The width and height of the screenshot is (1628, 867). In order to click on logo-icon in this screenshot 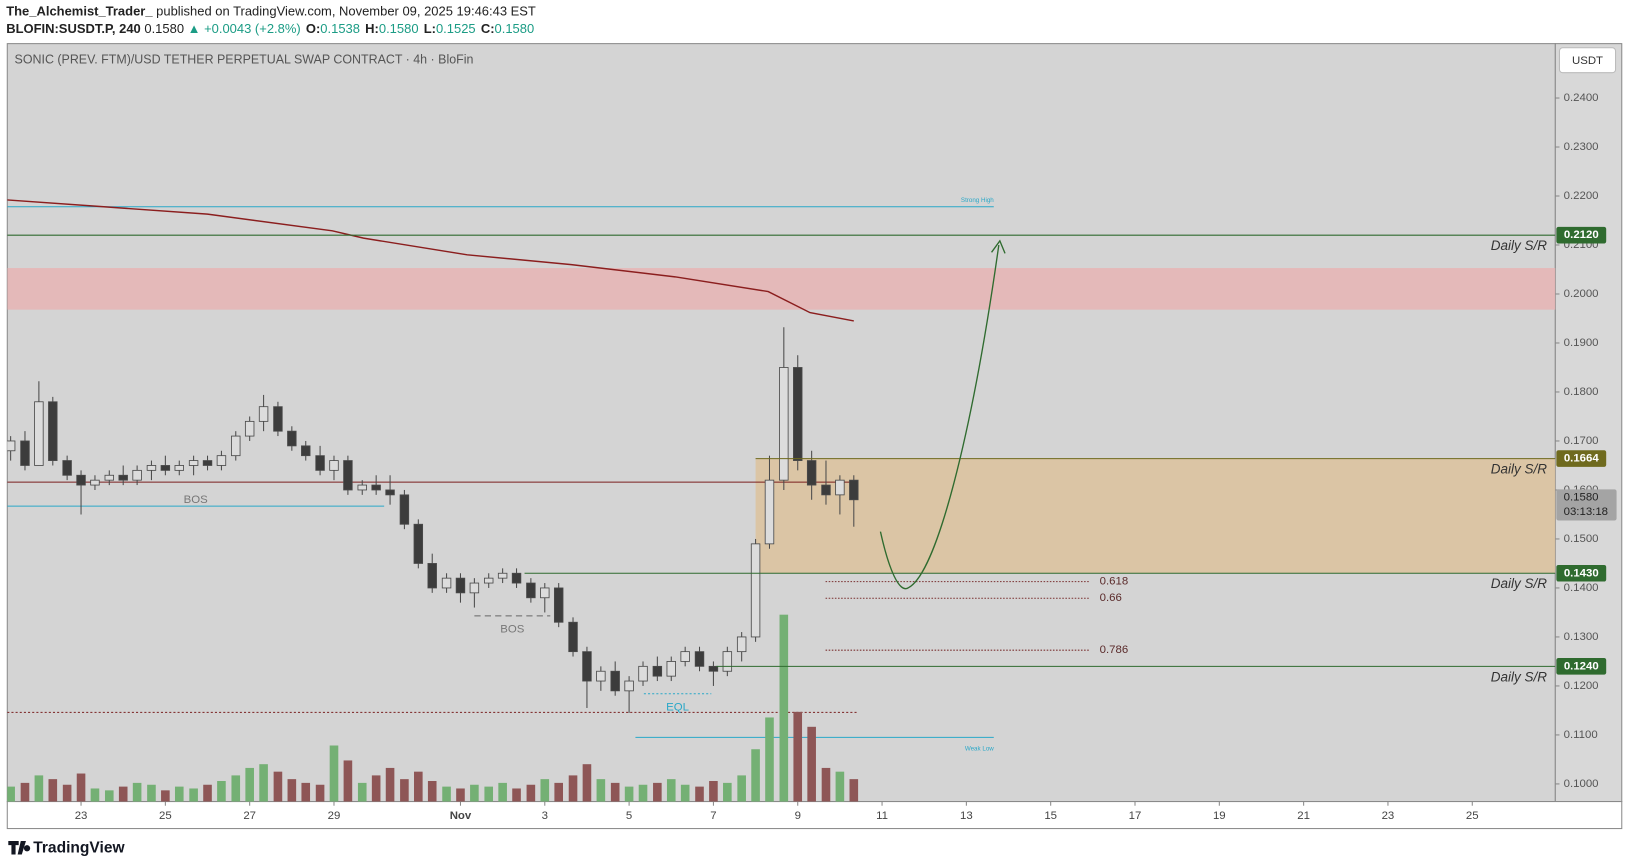, I will do `click(19, 848)`.